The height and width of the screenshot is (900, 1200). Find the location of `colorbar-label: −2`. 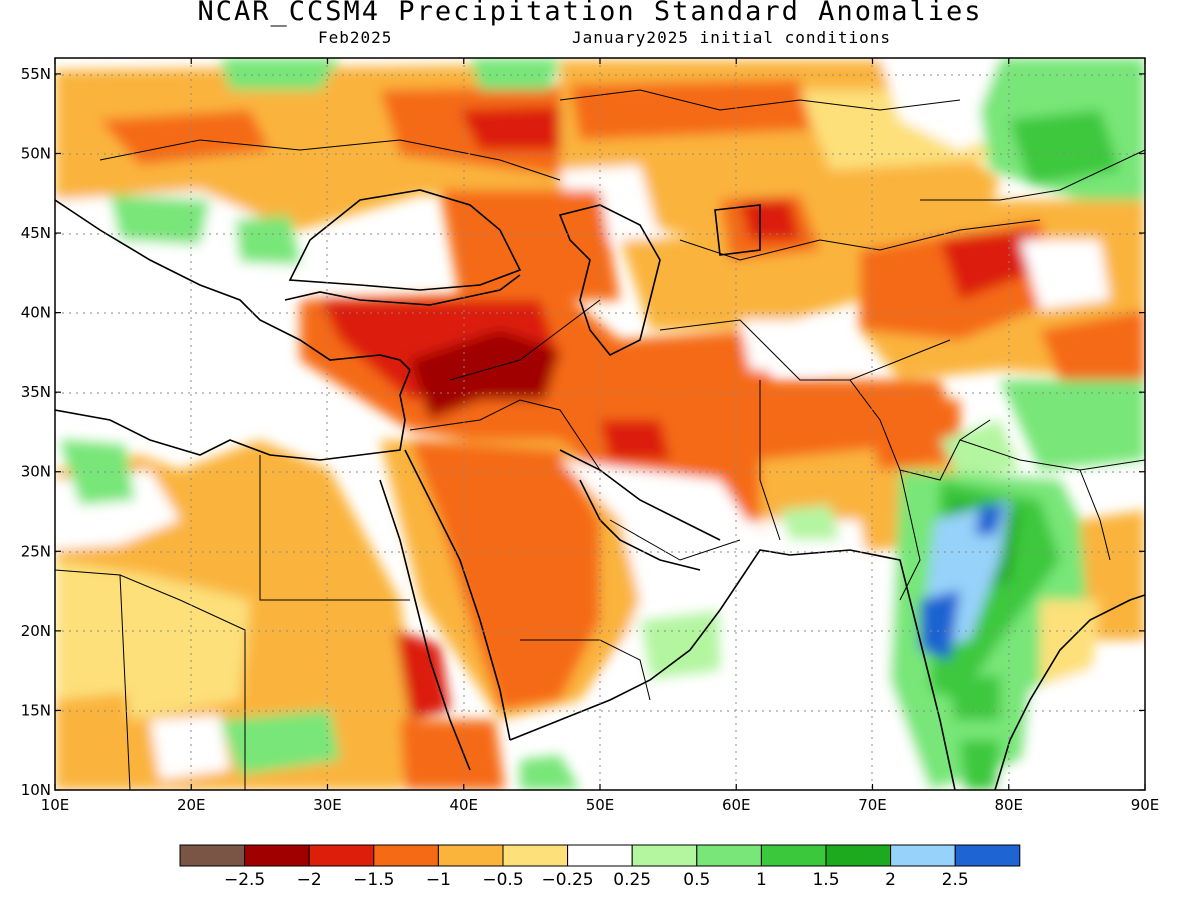

colorbar-label: −2 is located at coordinates (309, 880).